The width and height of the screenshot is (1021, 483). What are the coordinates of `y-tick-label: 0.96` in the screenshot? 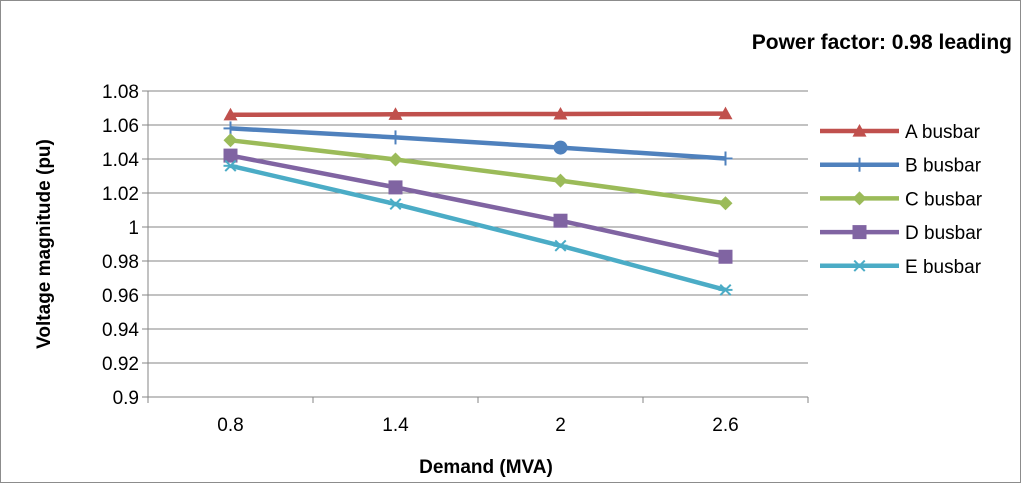 It's located at (120, 296).